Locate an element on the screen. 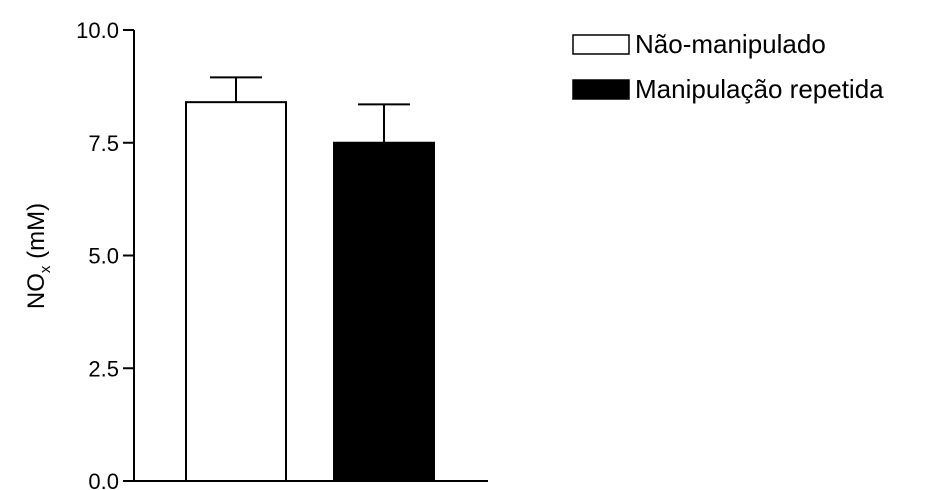 This screenshot has width=941, height=490. y-tick-label: 5.0 is located at coordinates (103, 256).